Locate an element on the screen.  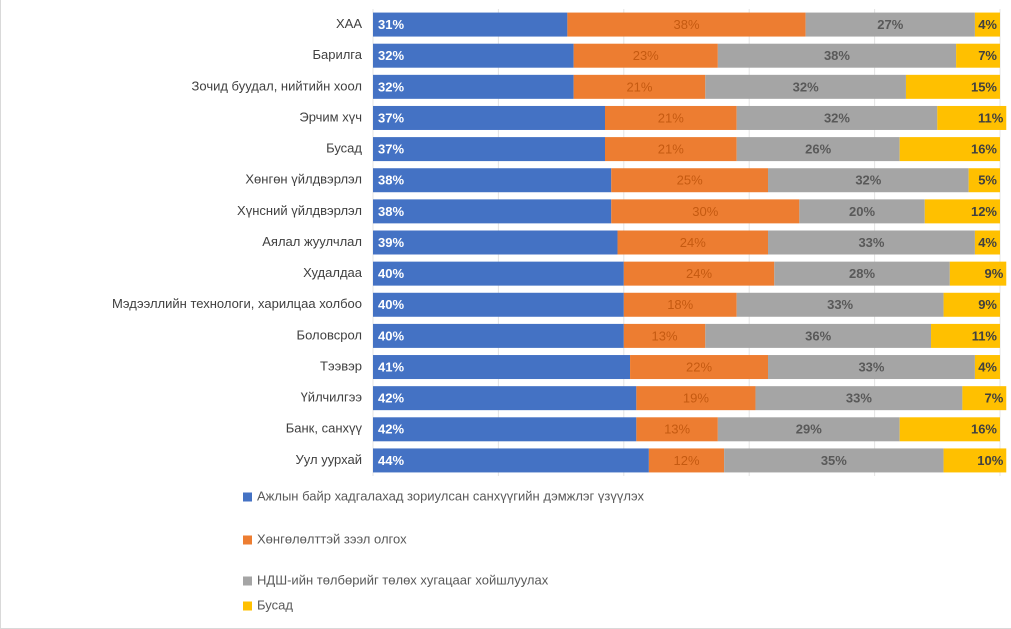
data-label: 18% is located at coordinates (680, 304).